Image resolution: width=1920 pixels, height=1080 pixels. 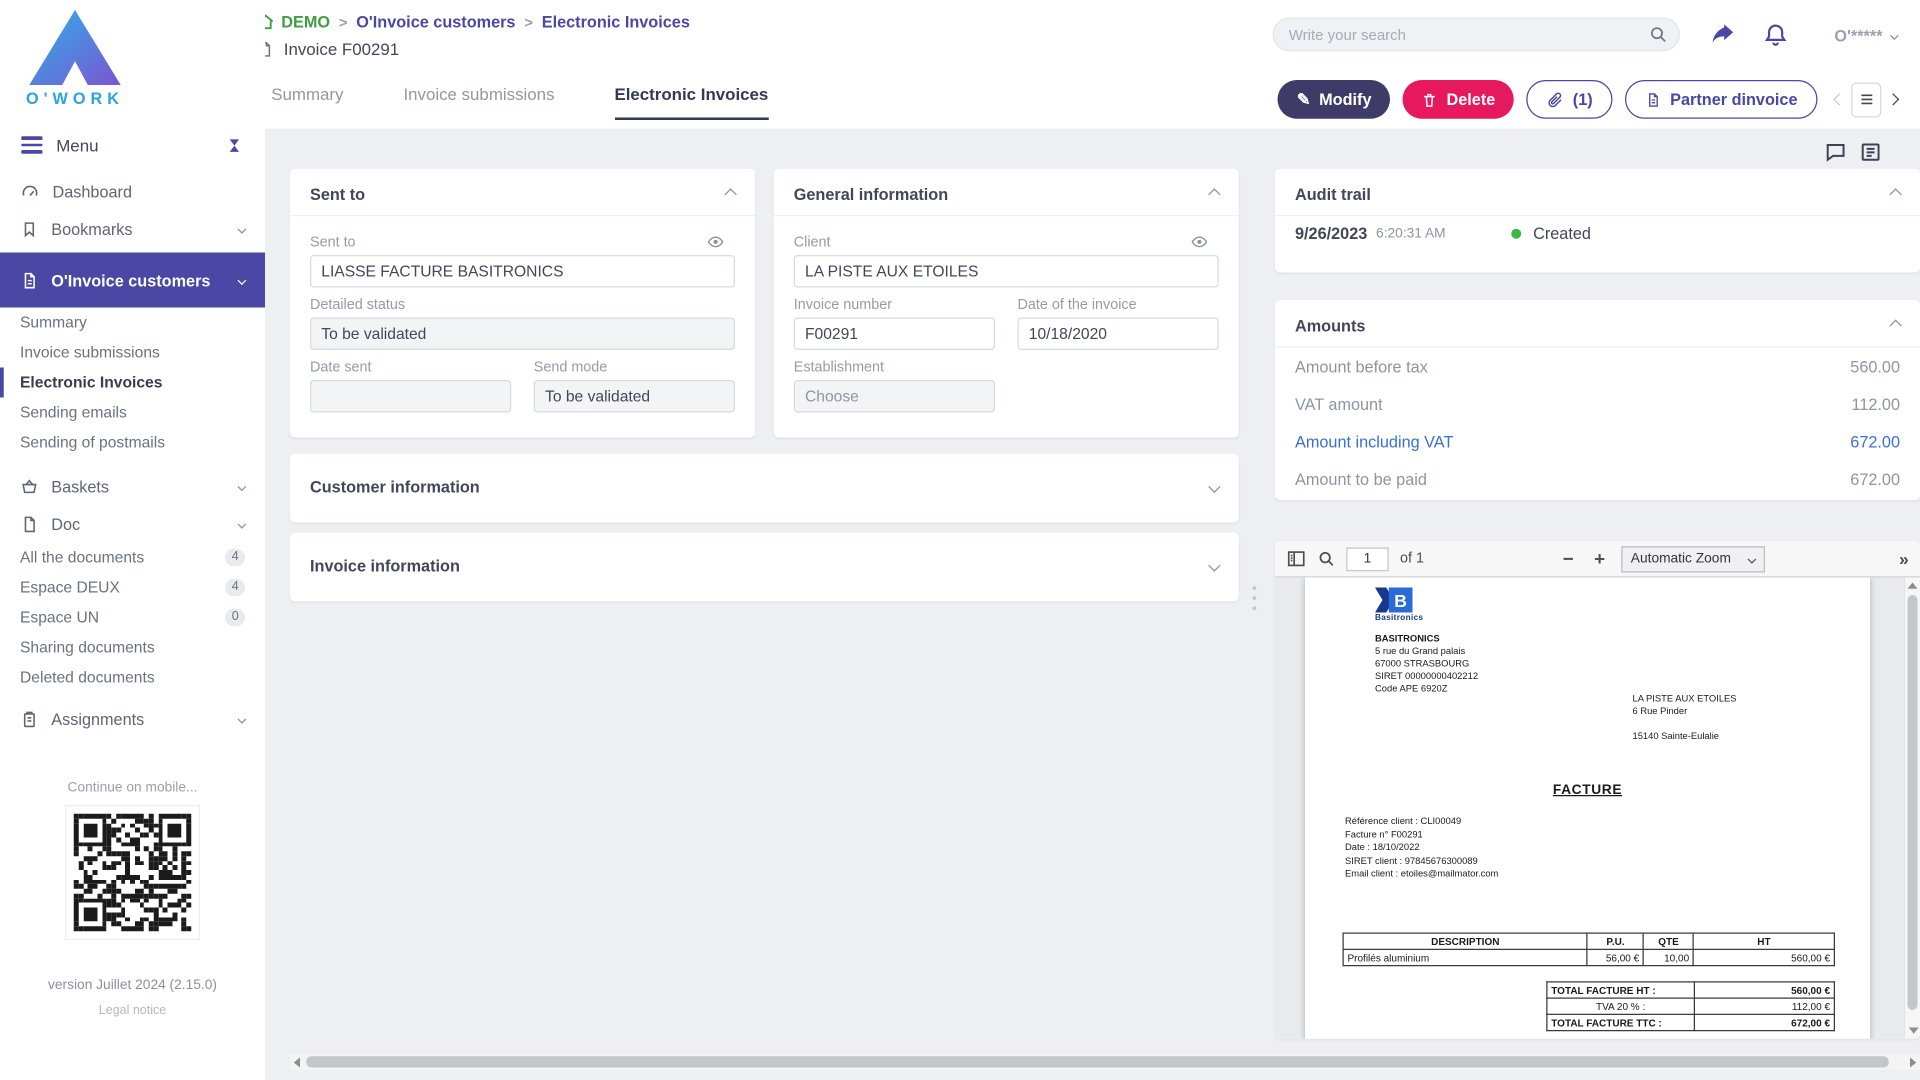 I want to click on comments-icon, so click(x=1836, y=152).